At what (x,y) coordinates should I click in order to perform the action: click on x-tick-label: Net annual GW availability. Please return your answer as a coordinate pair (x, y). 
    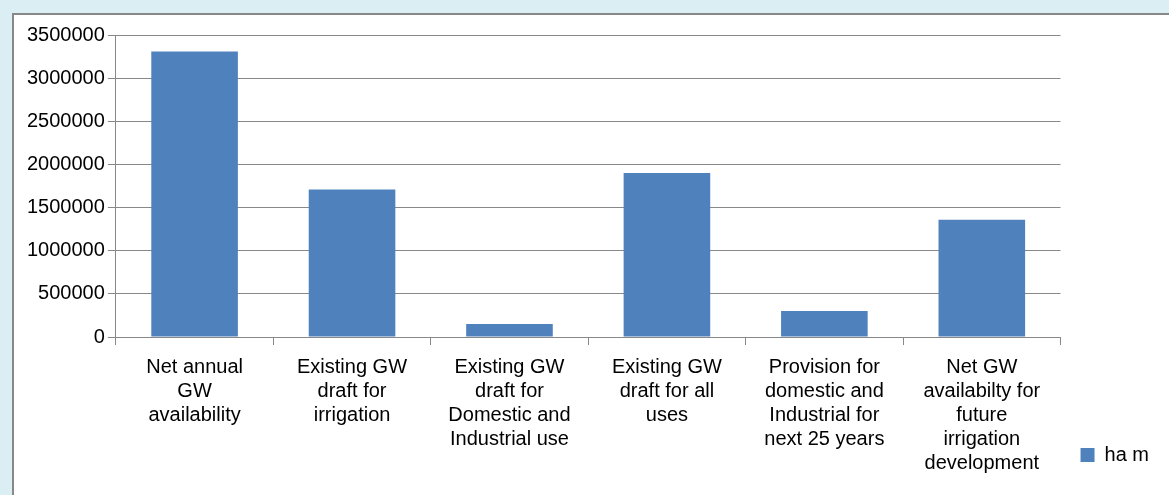
    Looking at the image, I should click on (194, 389).